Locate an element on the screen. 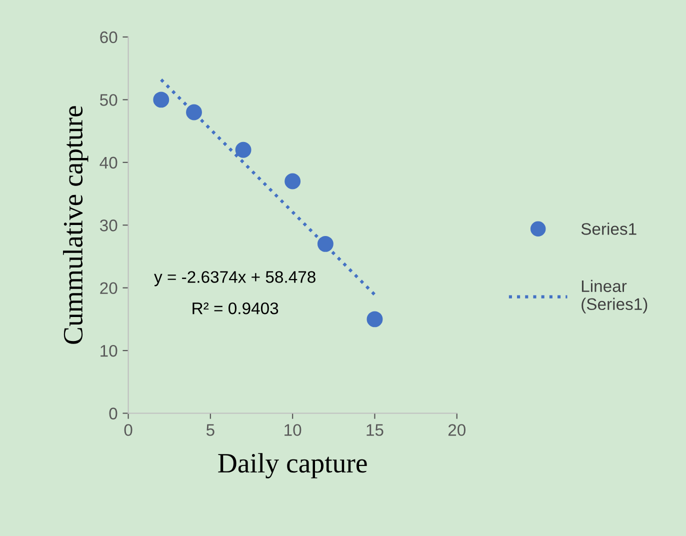 This screenshot has width=686, height=536. x-axis-title: Daily capture is located at coordinates (292, 465).